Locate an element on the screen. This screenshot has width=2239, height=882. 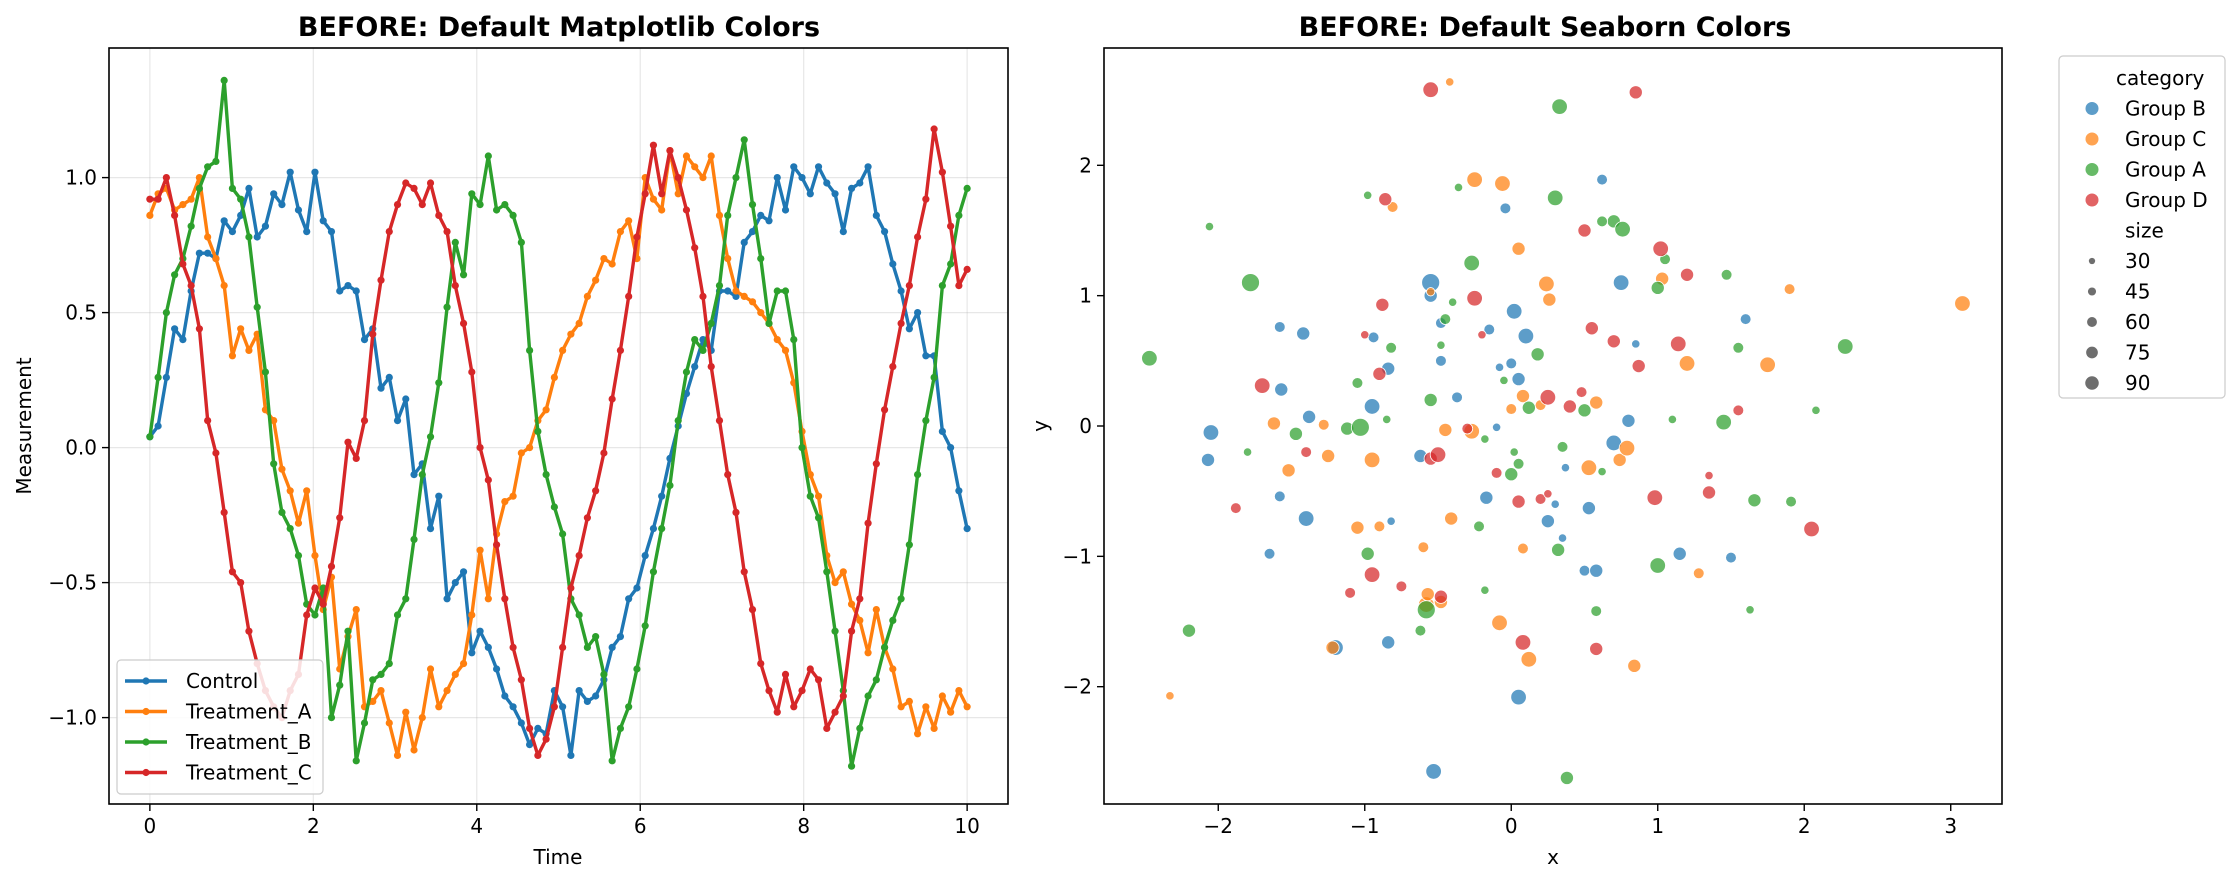
legend-swatch-marker is located at coordinates (146, 772).